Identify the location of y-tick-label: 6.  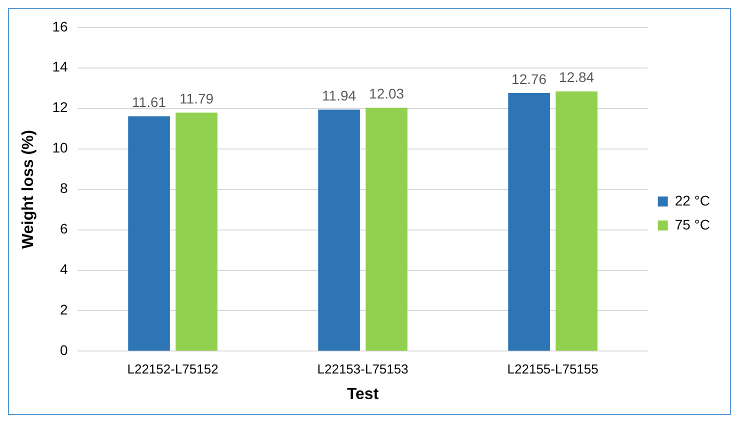
(64, 228).